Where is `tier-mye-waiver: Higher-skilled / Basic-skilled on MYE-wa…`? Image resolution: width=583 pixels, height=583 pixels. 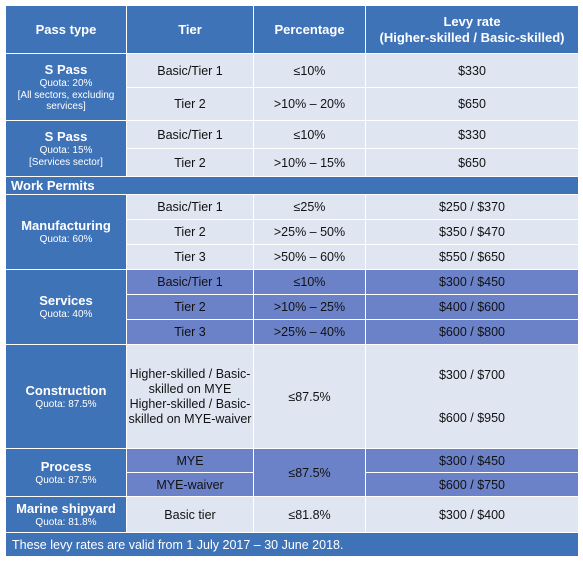
tier-mye-waiver: Higher-skilled / Basic-skilled on MYE-wa… is located at coordinates (190, 411).